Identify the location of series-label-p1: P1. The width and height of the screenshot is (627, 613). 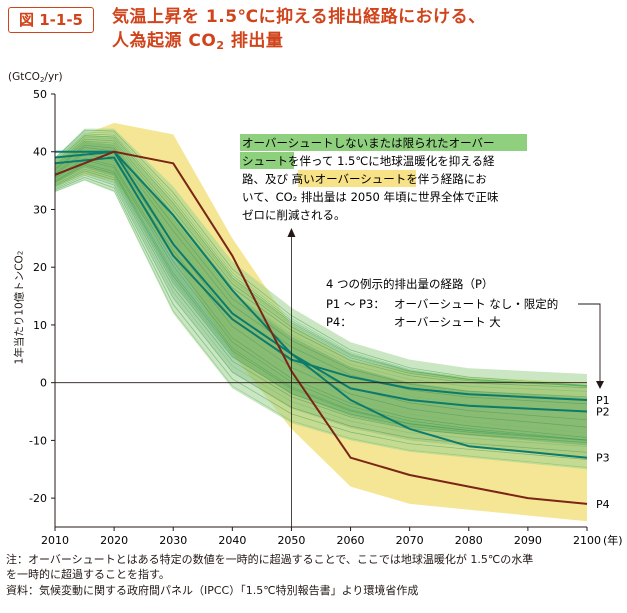
(603, 400).